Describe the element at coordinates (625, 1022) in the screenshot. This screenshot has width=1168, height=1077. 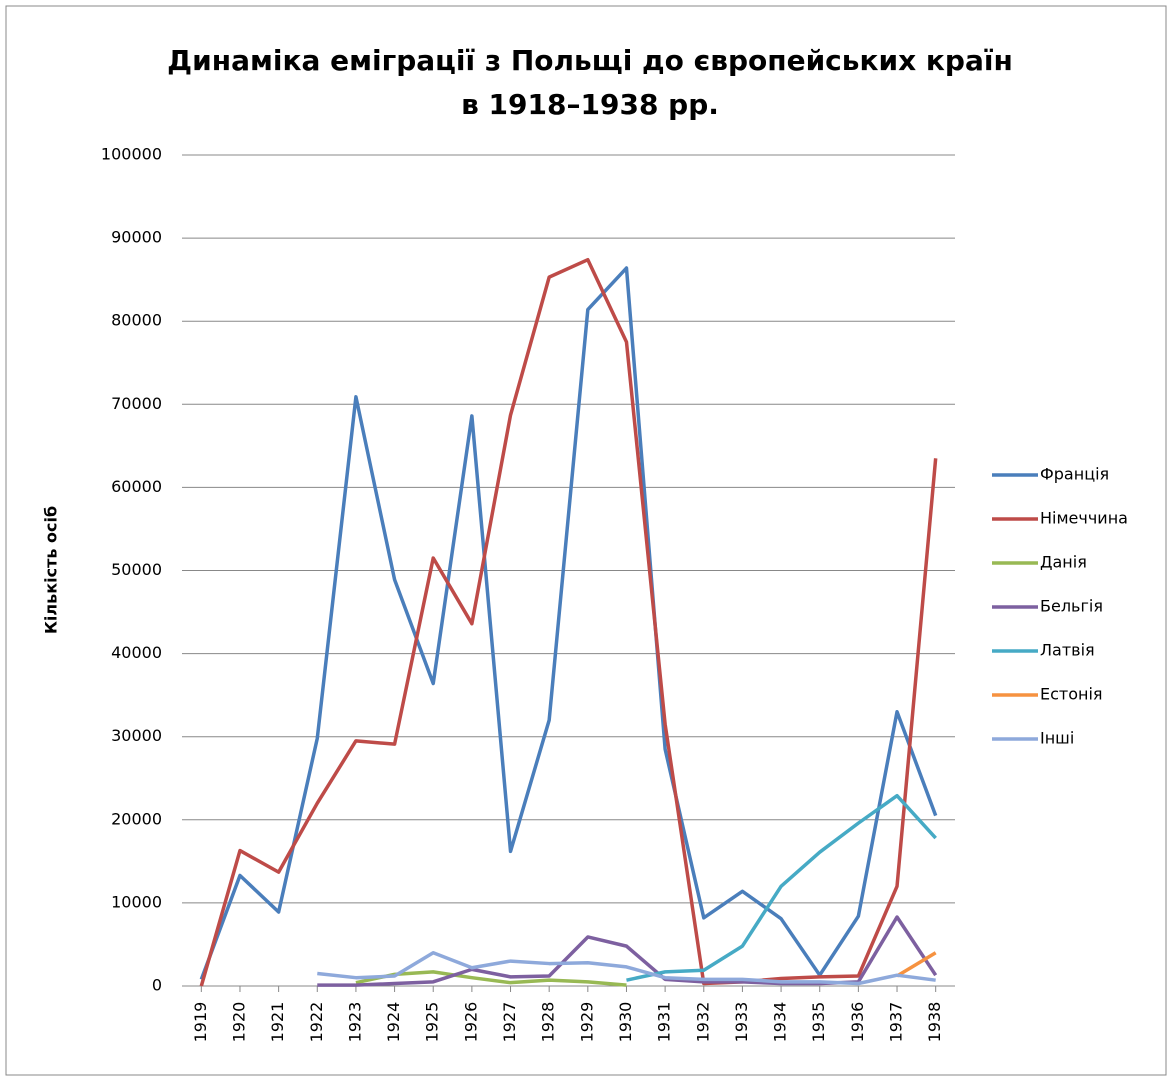
I see `x-tick-label: 1930` at that location.